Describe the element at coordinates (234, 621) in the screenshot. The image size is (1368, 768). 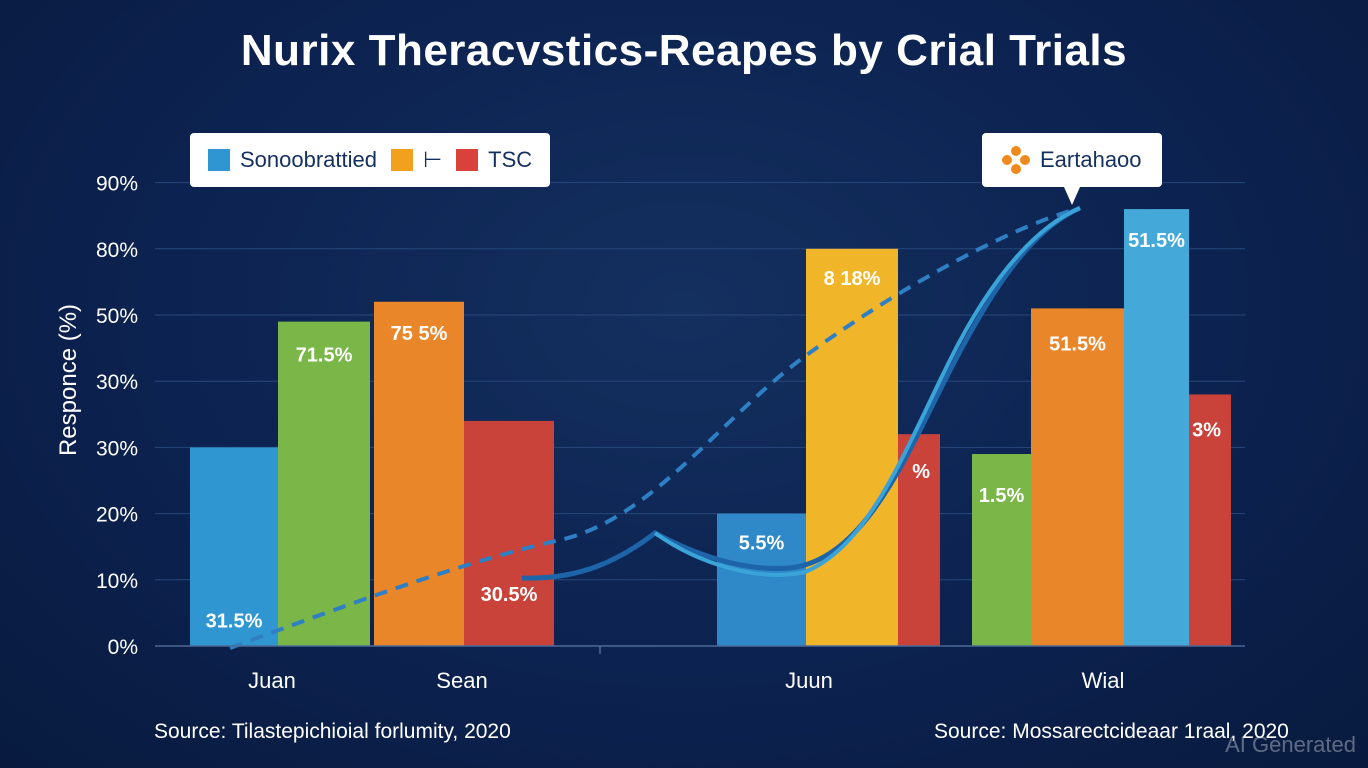
I see `bar-value-label: 31.5%` at that location.